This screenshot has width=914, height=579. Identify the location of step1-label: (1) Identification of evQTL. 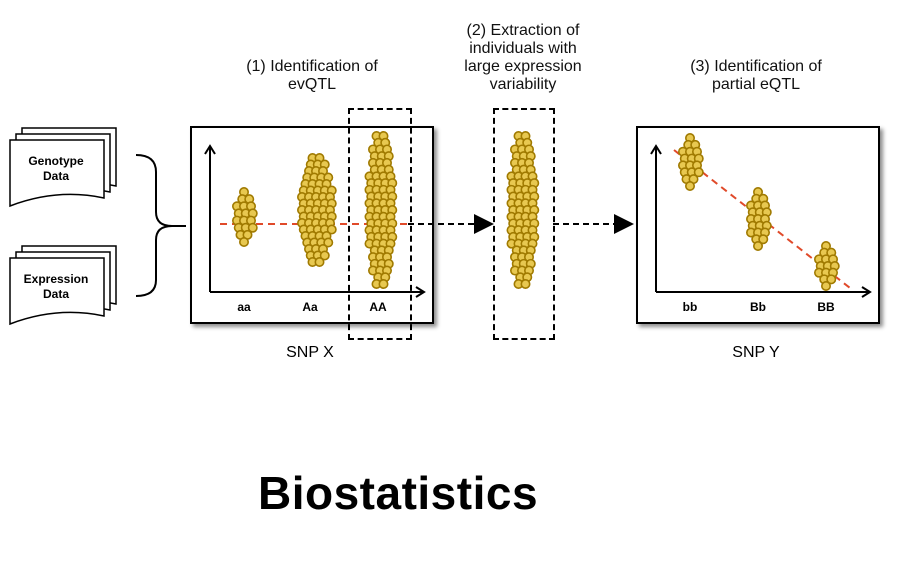
(312, 75).